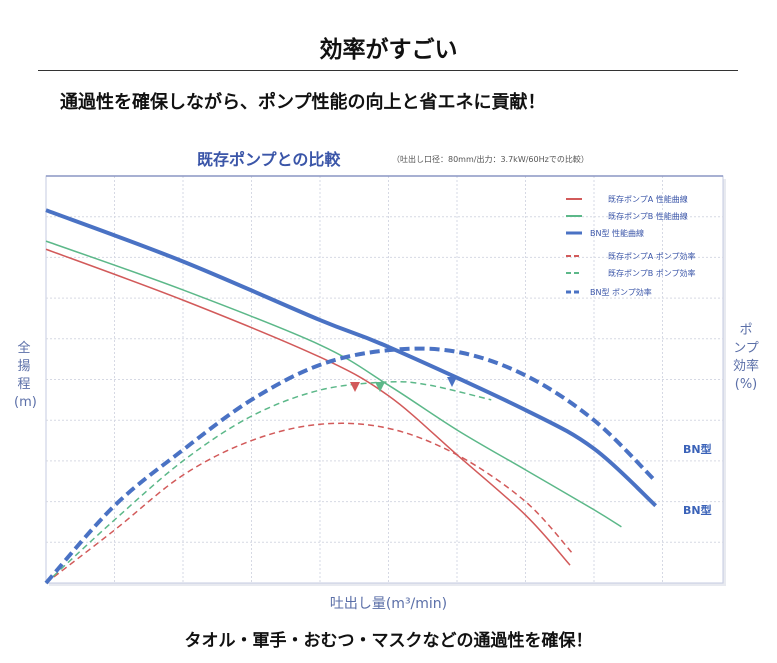  I want to click on legend-label: 既存ポンプB 性能曲線, so click(648, 216).